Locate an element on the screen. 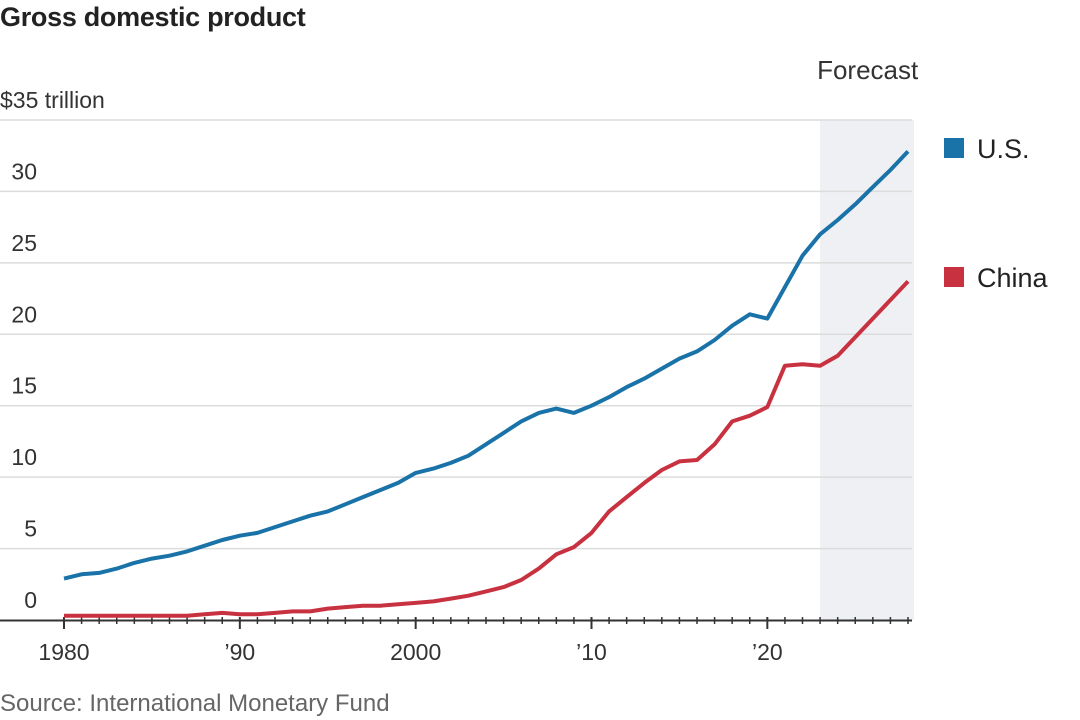 Image resolution: width=1080 pixels, height=720 pixels. y-tick-label: 5 is located at coordinates (30, 529).